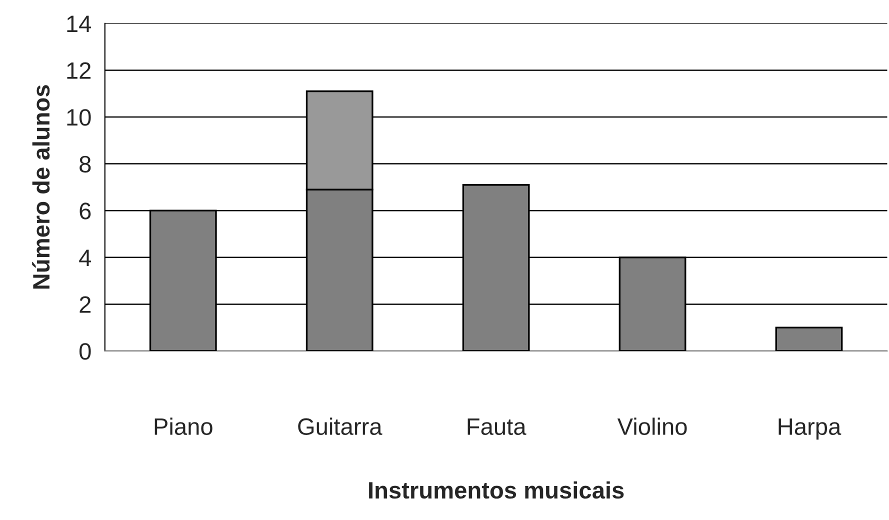  Describe the element at coordinates (79, 70) in the screenshot. I see `y-tick-label: 12` at that location.